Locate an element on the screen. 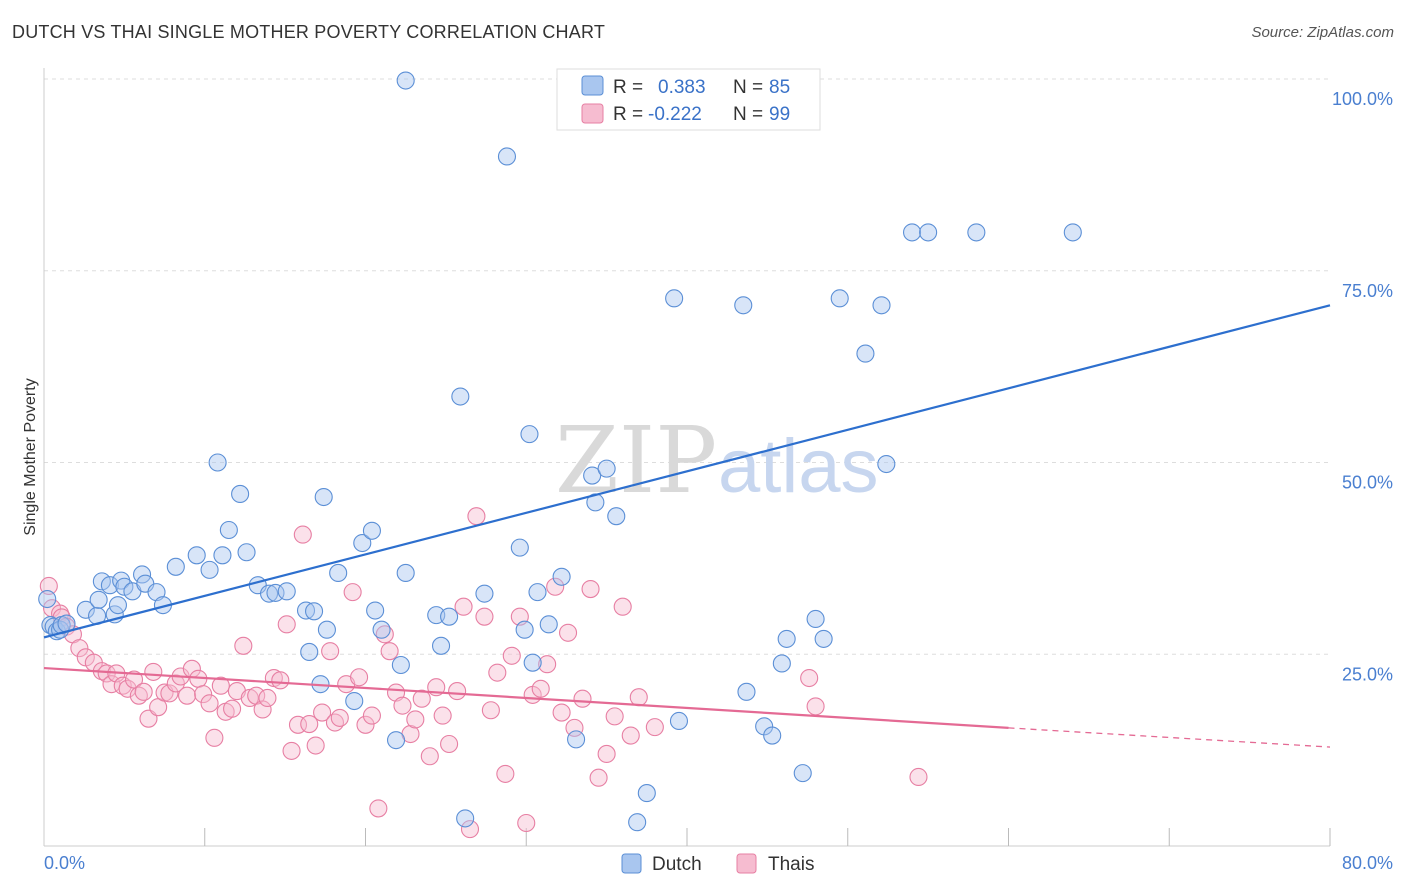 This screenshot has width=1406, height=892. x-tick-label-max: 80.0% is located at coordinates (1367, 863).